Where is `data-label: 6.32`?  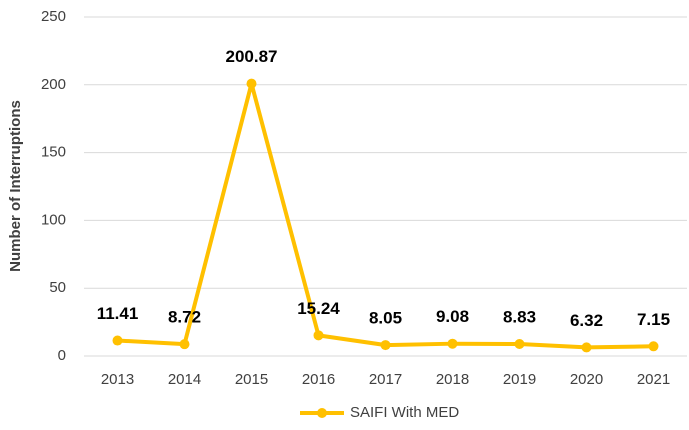
data-label: 6.32 is located at coordinates (586, 320).